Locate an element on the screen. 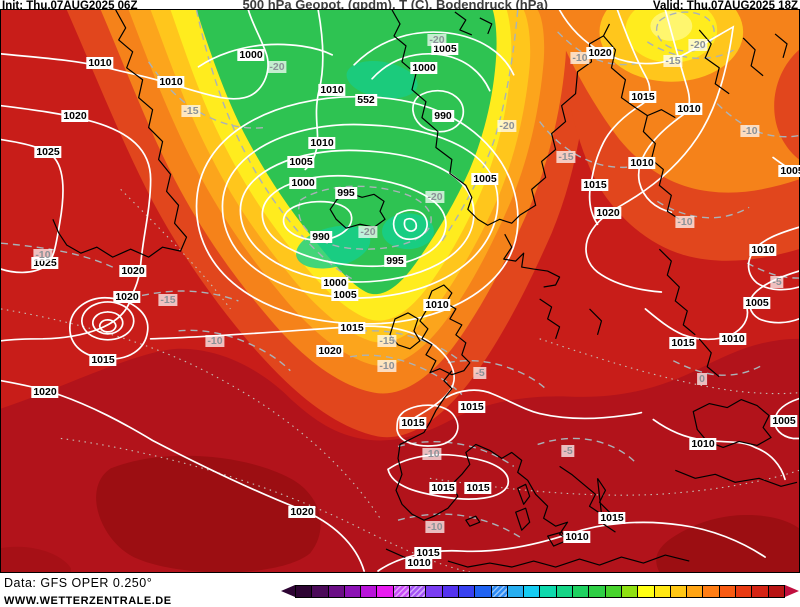 The width and height of the screenshot is (800, 607). init-time: Init: Thu,07AUG2025 06Z is located at coordinates (70, 4).